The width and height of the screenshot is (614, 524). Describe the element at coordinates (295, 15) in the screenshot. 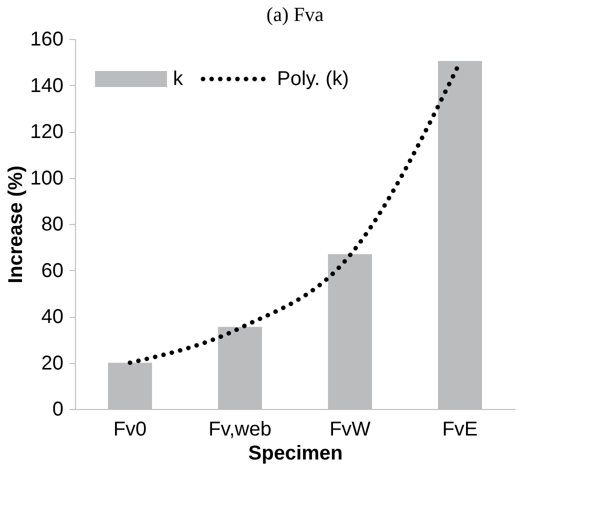

I see `chart-title: (a) Fva` at that location.